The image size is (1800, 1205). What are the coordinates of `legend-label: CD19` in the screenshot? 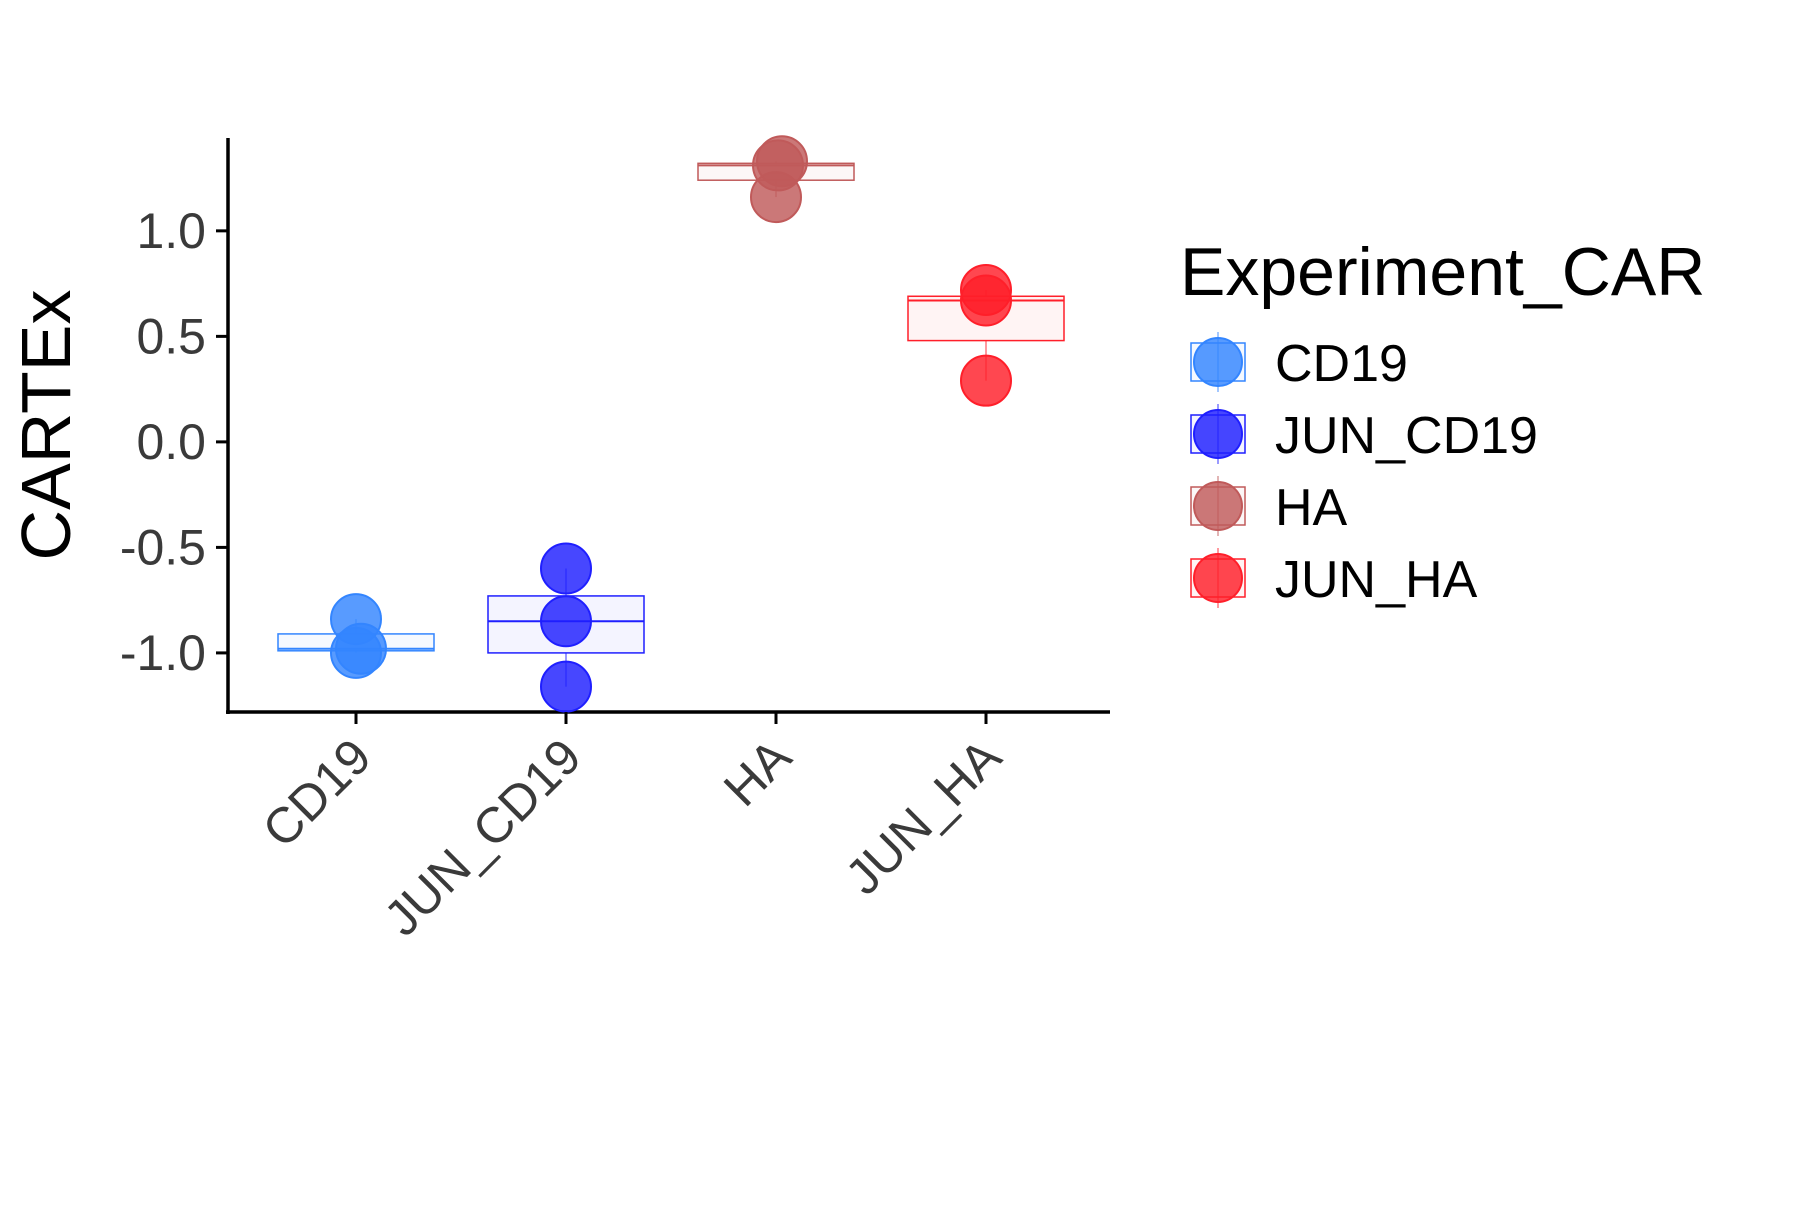 It's located at (1341, 364).